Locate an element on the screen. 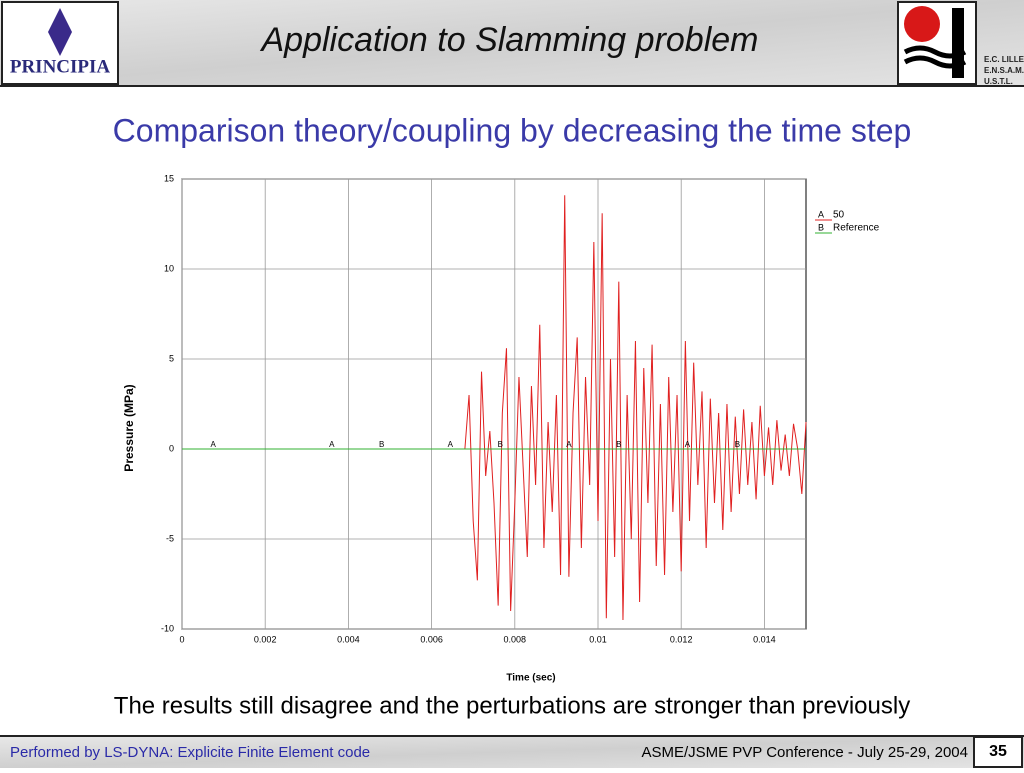 The width and height of the screenshot is (1024, 773). header-title: Application to Slamming problem is located at coordinates (508, 40).